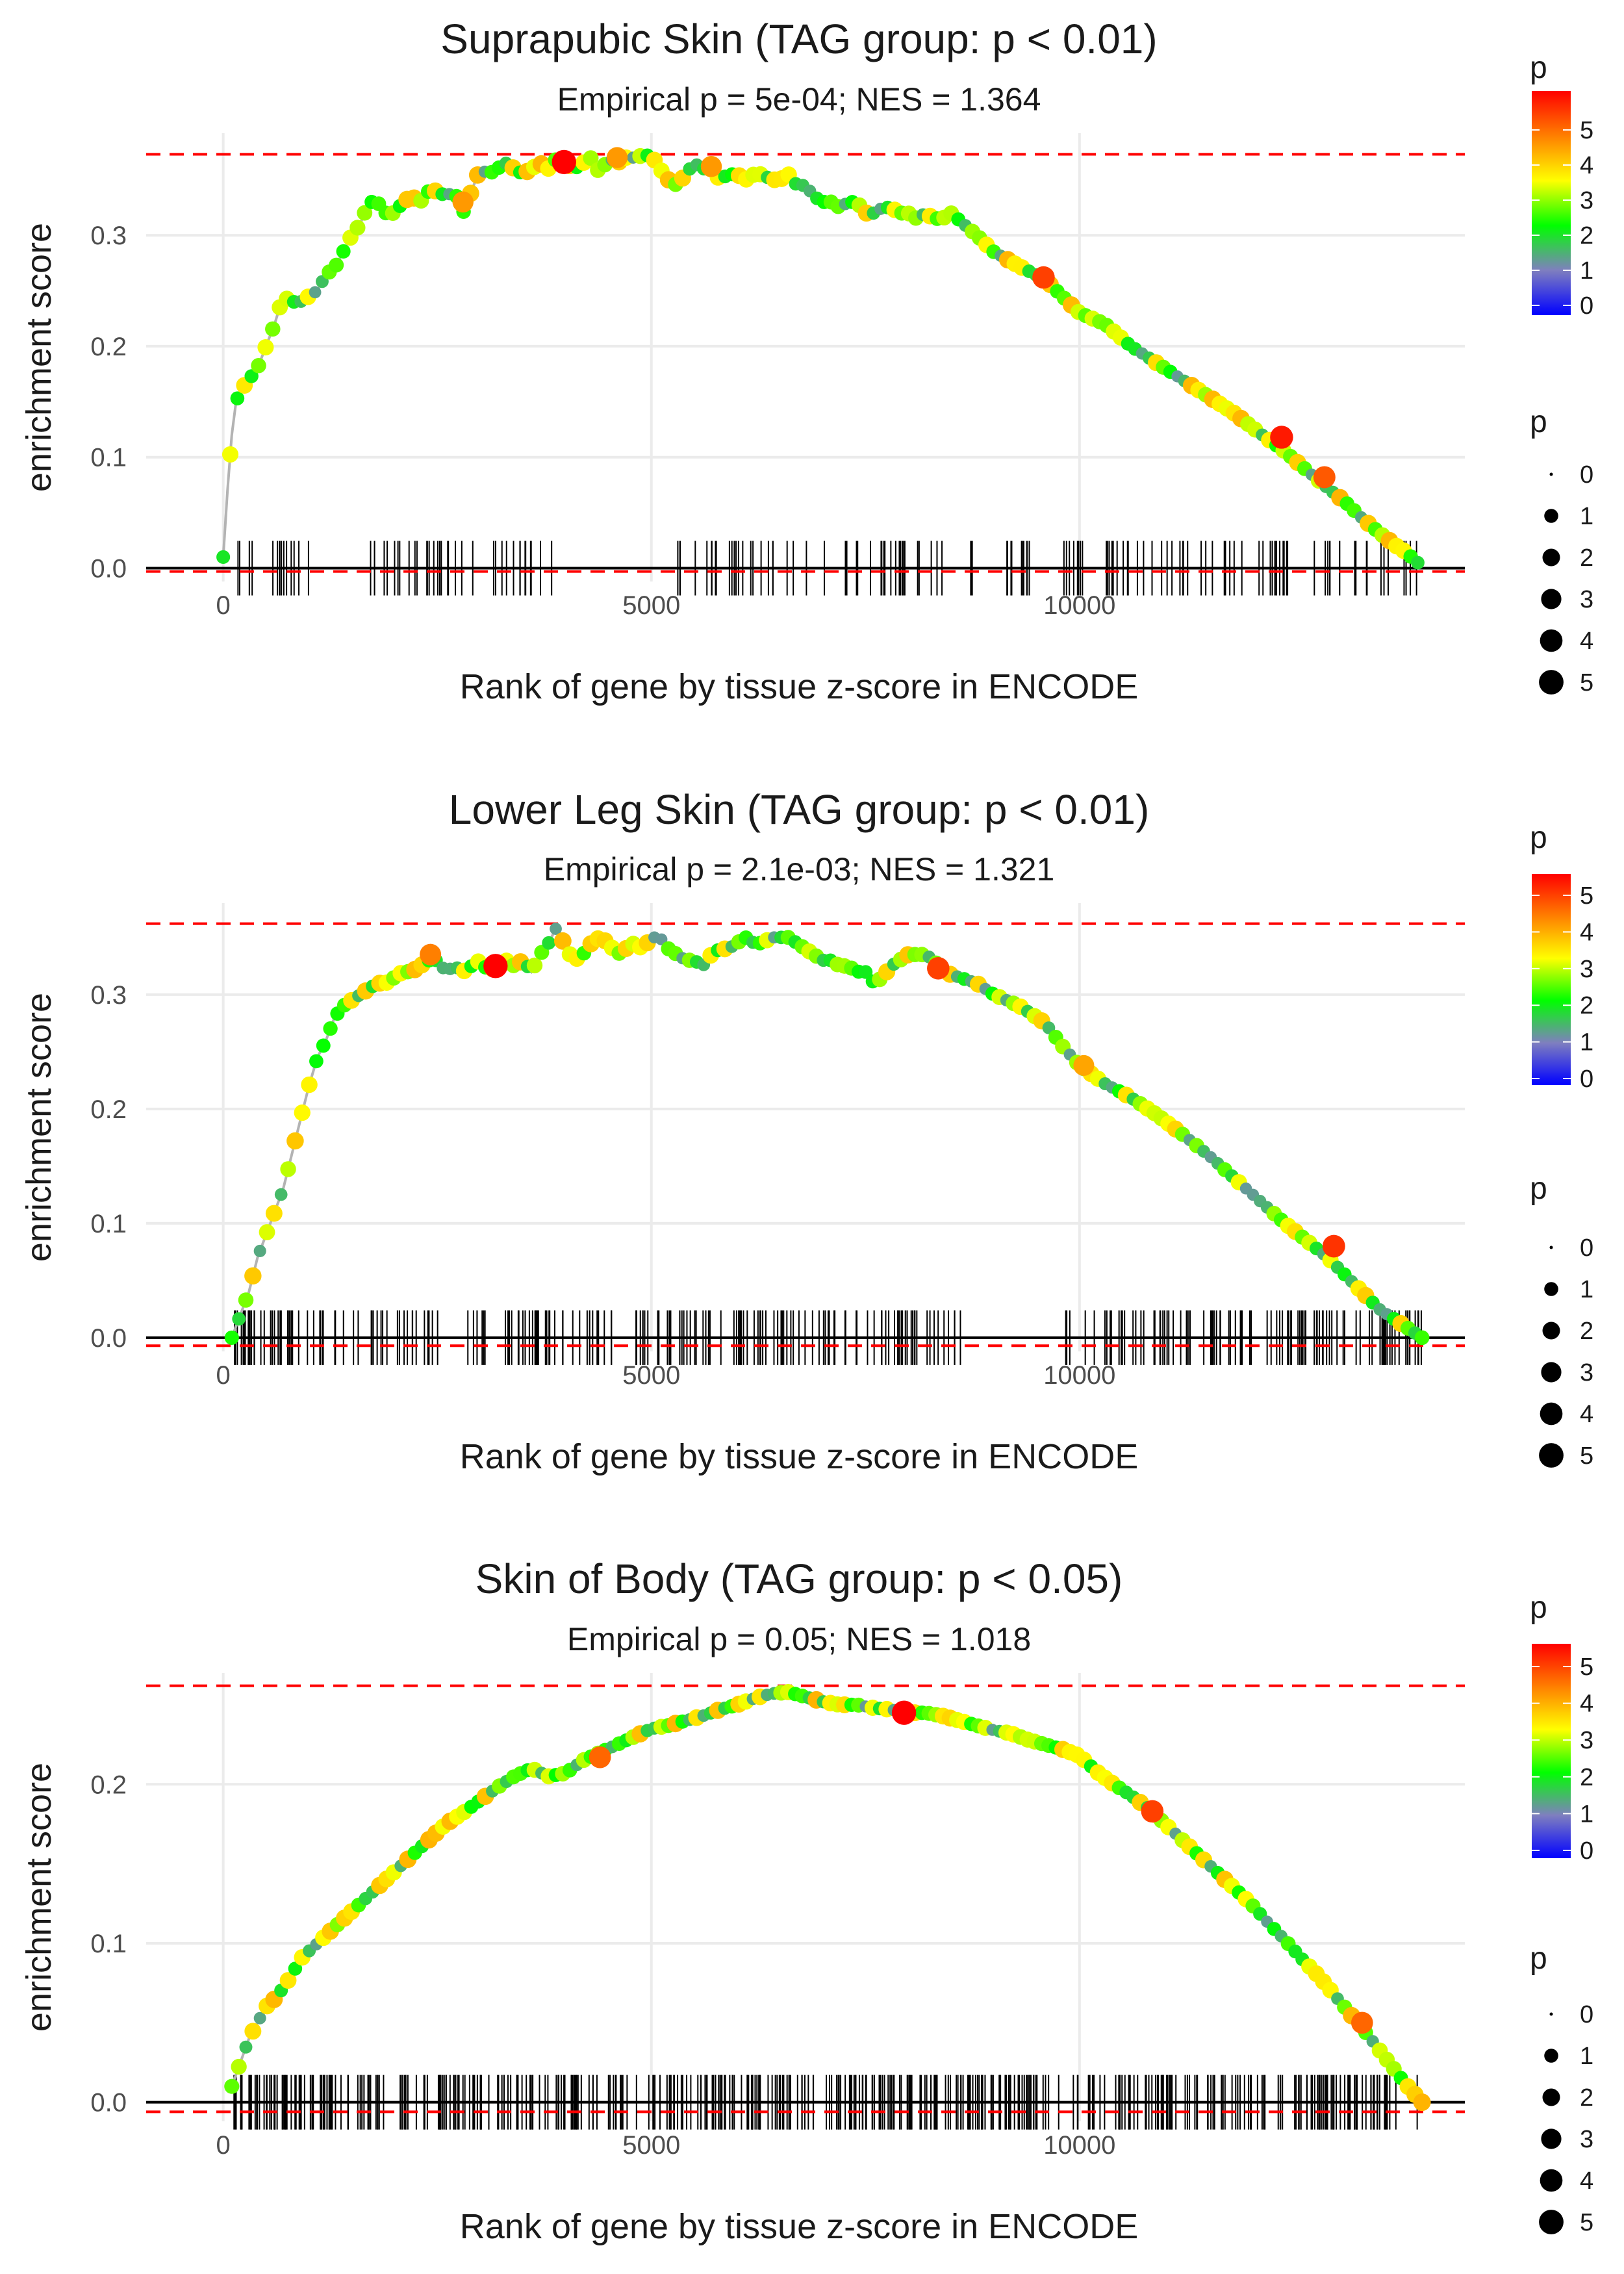 The image size is (1624, 2274). What do you see at coordinates (1586, 200) in the screenshot?
I see `color-legend-label: 3` at bounding box center [1586, 200].